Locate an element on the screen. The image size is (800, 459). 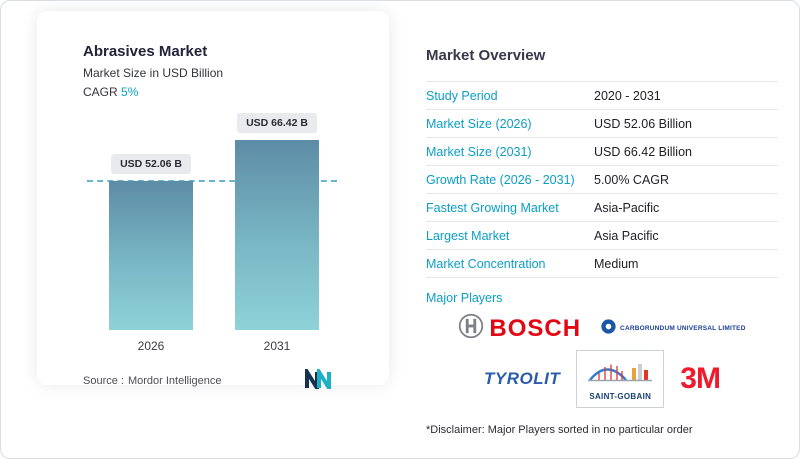
saint-gobain-wordmark: SAINT-GOBAIN is located at coordinates (620, 396).